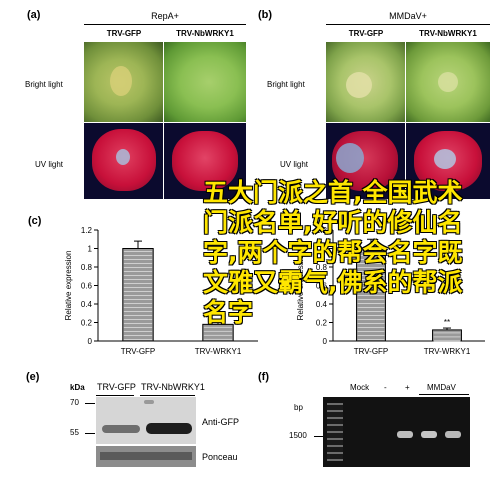  Describe the element at coordinates (265, 15) in the screenshot. I see `panel-b-label: (b)` at that location.